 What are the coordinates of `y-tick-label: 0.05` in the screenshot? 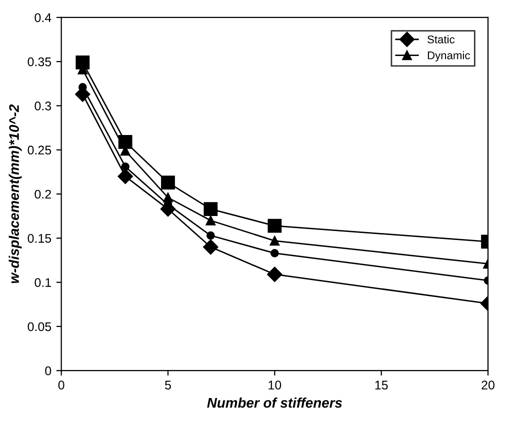 It's located at (40, 327).